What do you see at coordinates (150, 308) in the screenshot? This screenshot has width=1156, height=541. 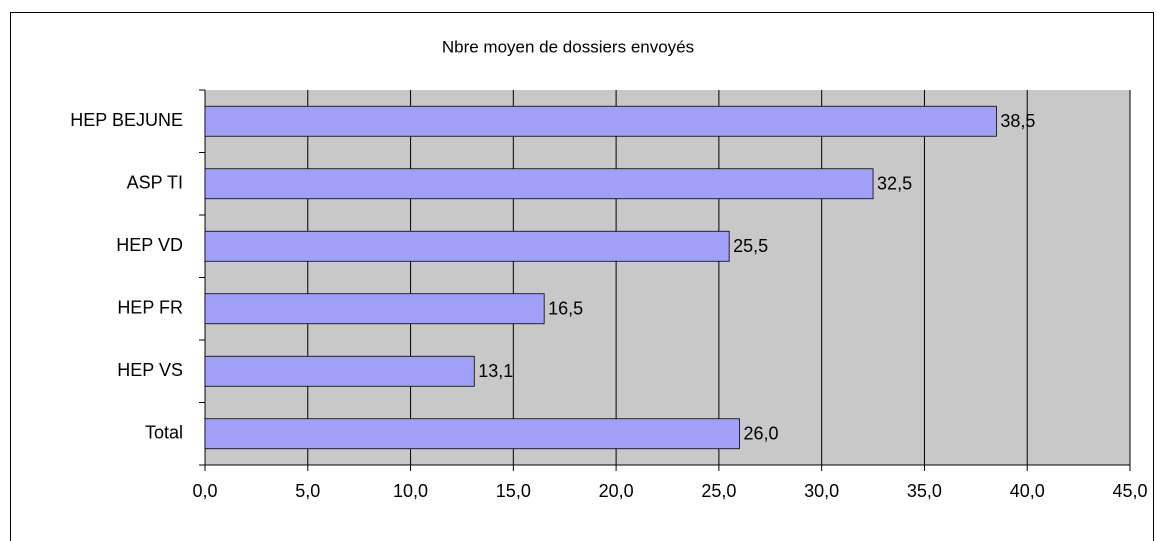 I see `y-tick-label: HEP FR` at bounding box center [150, 308].